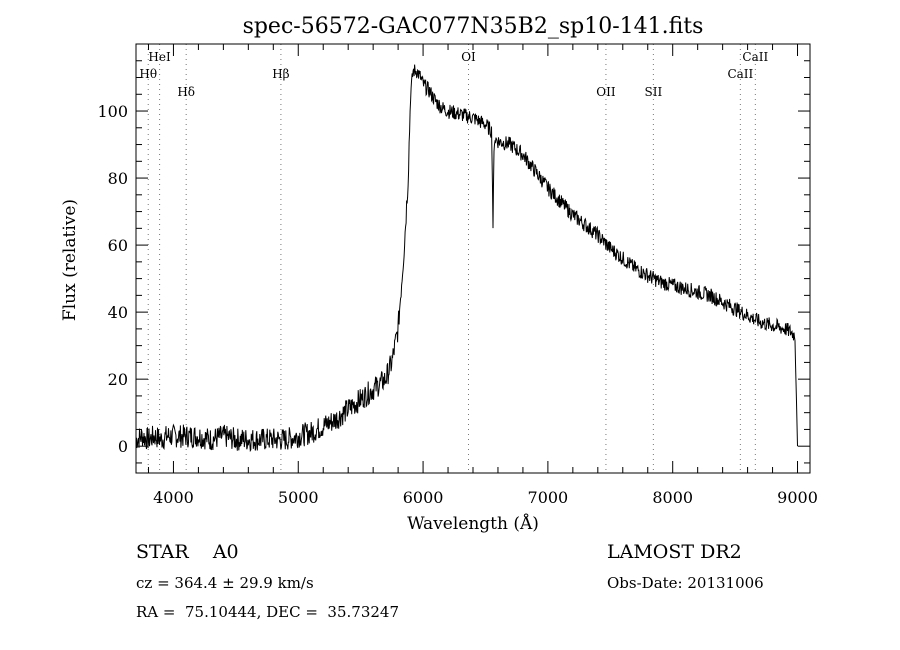 This screenshot has width=900, height=650. What do you see at coordinates (685, 583) in the screenshot?
I see `obs-date-label: Obs-Date: 20131006` at bounding box center [685, 583].